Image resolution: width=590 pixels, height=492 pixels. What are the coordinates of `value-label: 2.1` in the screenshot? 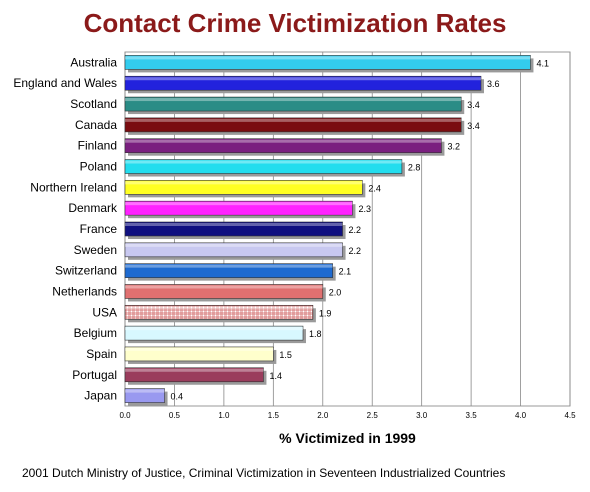 It's located at (345, 272).